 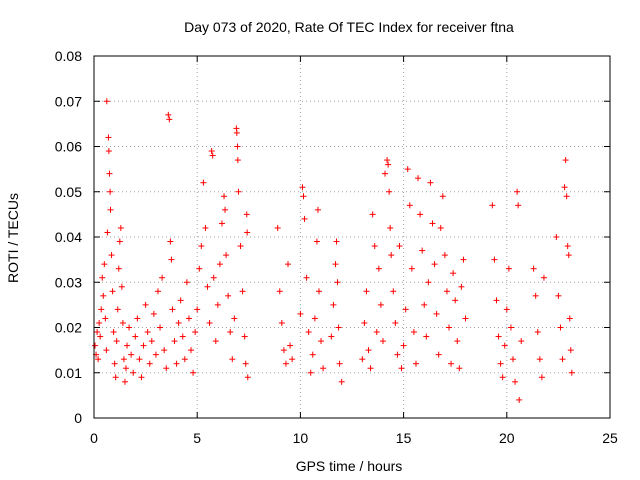 I want to click on x-tick-label: 20, so click(x=507, y=438).